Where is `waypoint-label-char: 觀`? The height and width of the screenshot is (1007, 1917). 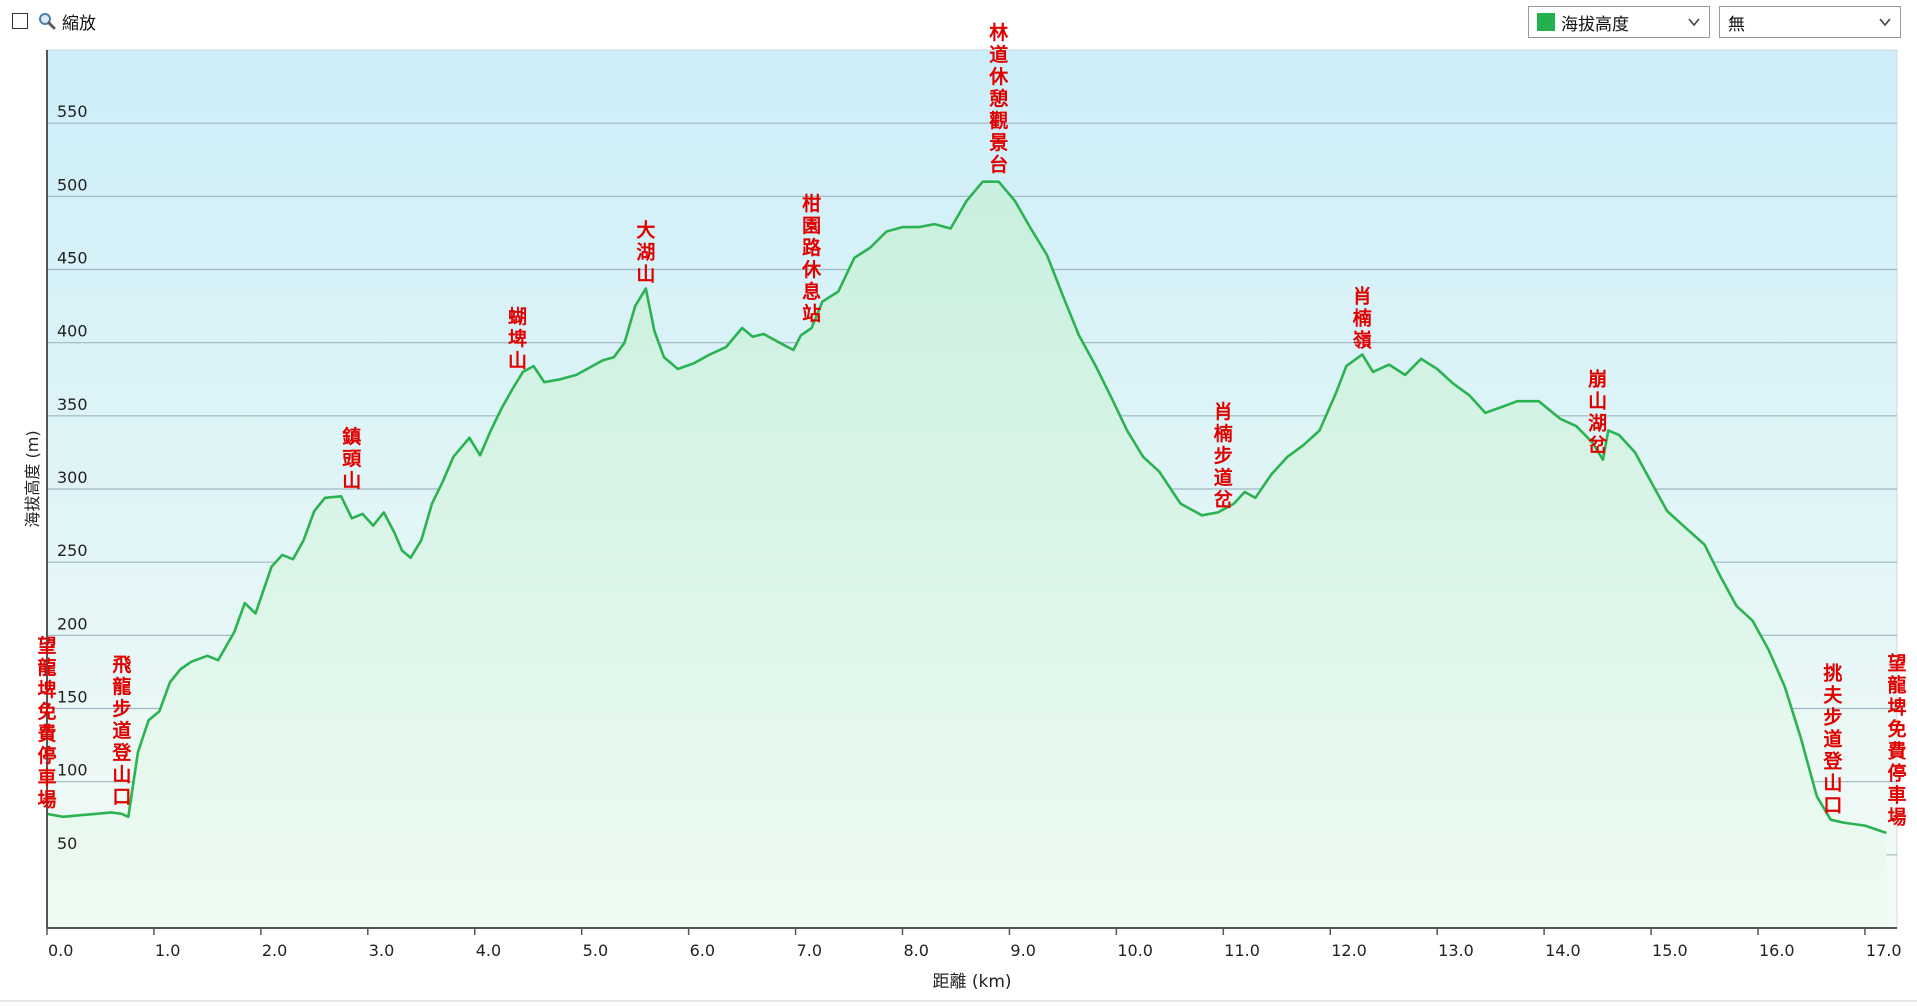
waypoint-label-char: 觀 is located at coordinates (998, 121).